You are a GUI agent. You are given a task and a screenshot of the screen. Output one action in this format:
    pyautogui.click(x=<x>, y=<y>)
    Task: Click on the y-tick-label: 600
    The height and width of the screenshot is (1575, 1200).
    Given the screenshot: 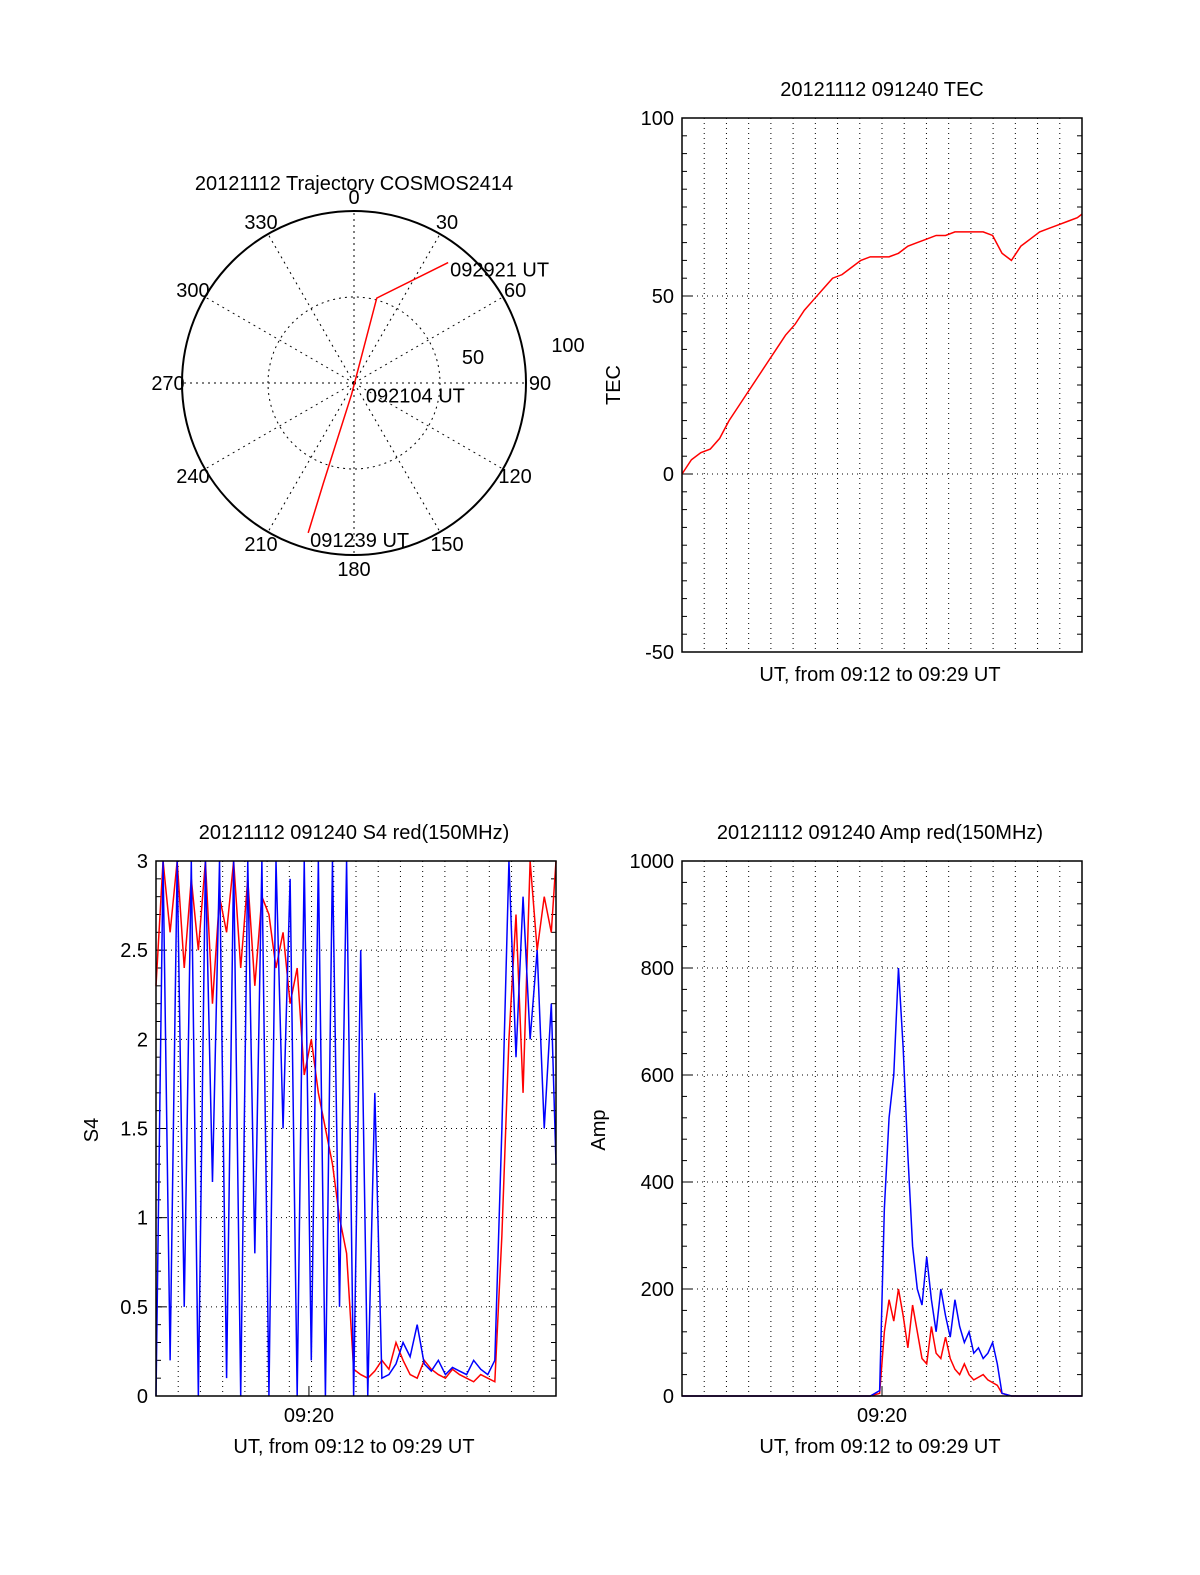 What is the action you would take?
    pyautogui.click(x=657, y=1076)
    